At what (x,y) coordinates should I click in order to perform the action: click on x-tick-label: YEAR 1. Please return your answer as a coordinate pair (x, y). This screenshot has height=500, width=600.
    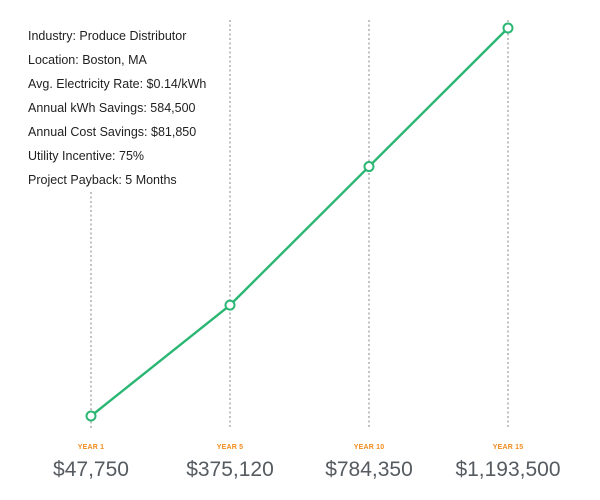
    Looking at the image, I should click on (91, 447).